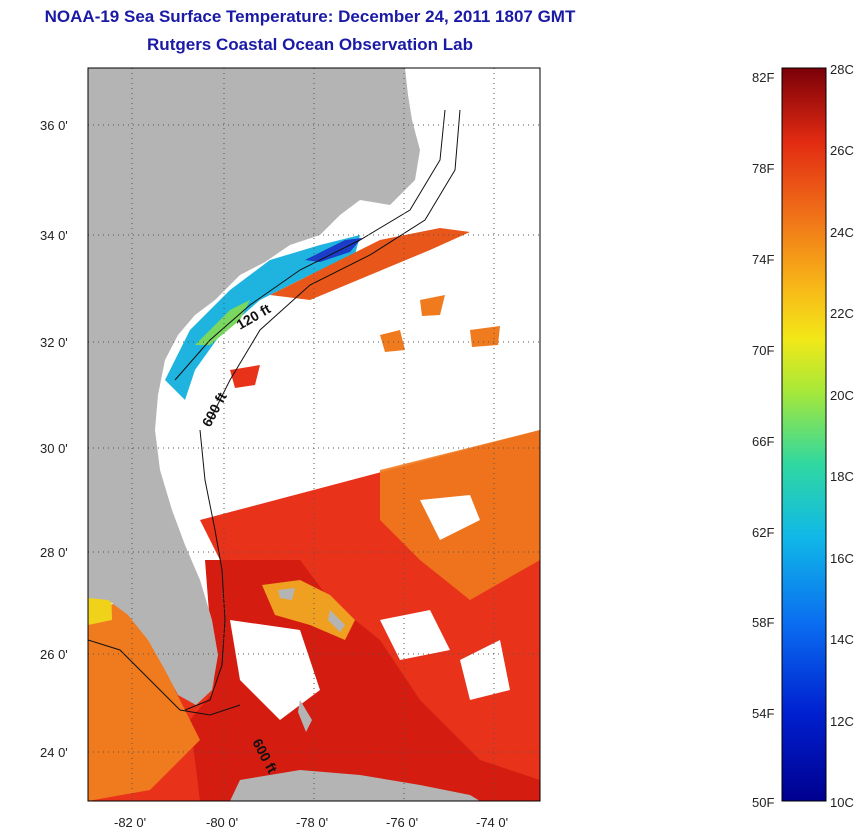  What do you see at coordinates (54, 552) in the screenshot?
I see `lat-tick-label: 28 0'` at bounding box center [54, 552].